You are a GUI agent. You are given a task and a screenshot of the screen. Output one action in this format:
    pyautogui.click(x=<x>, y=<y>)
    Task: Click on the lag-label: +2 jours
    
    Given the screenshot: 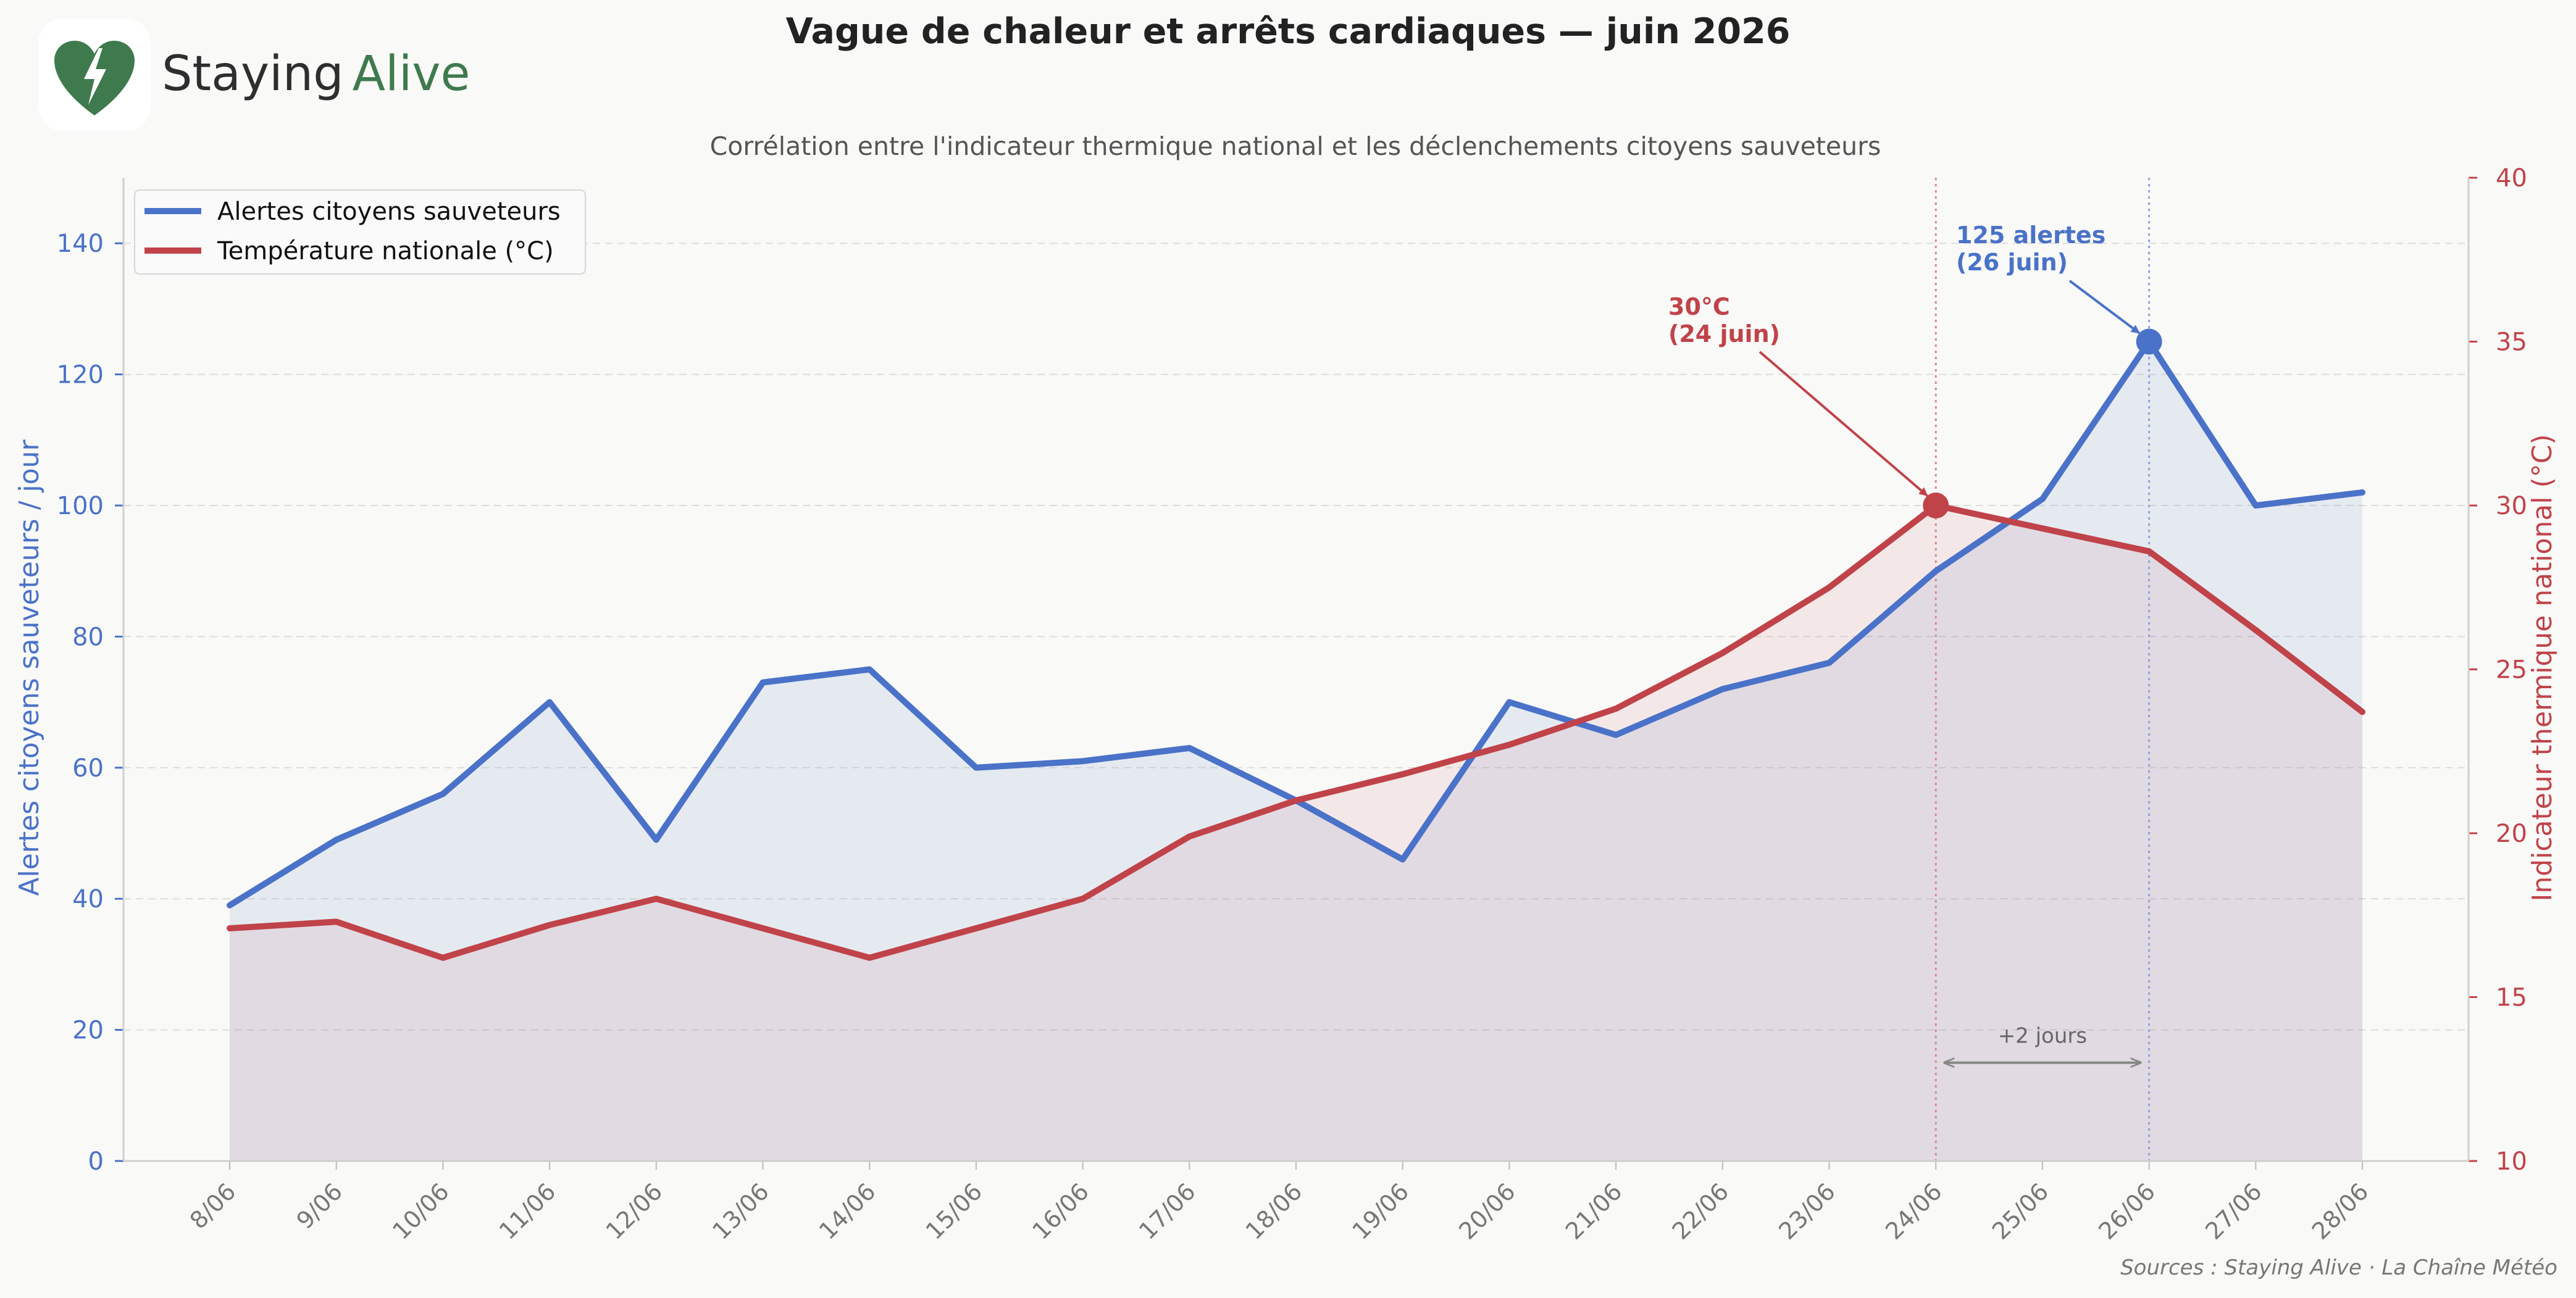 What is the action you would take?
    pyautogui.click(x=2043, y=1036)
    